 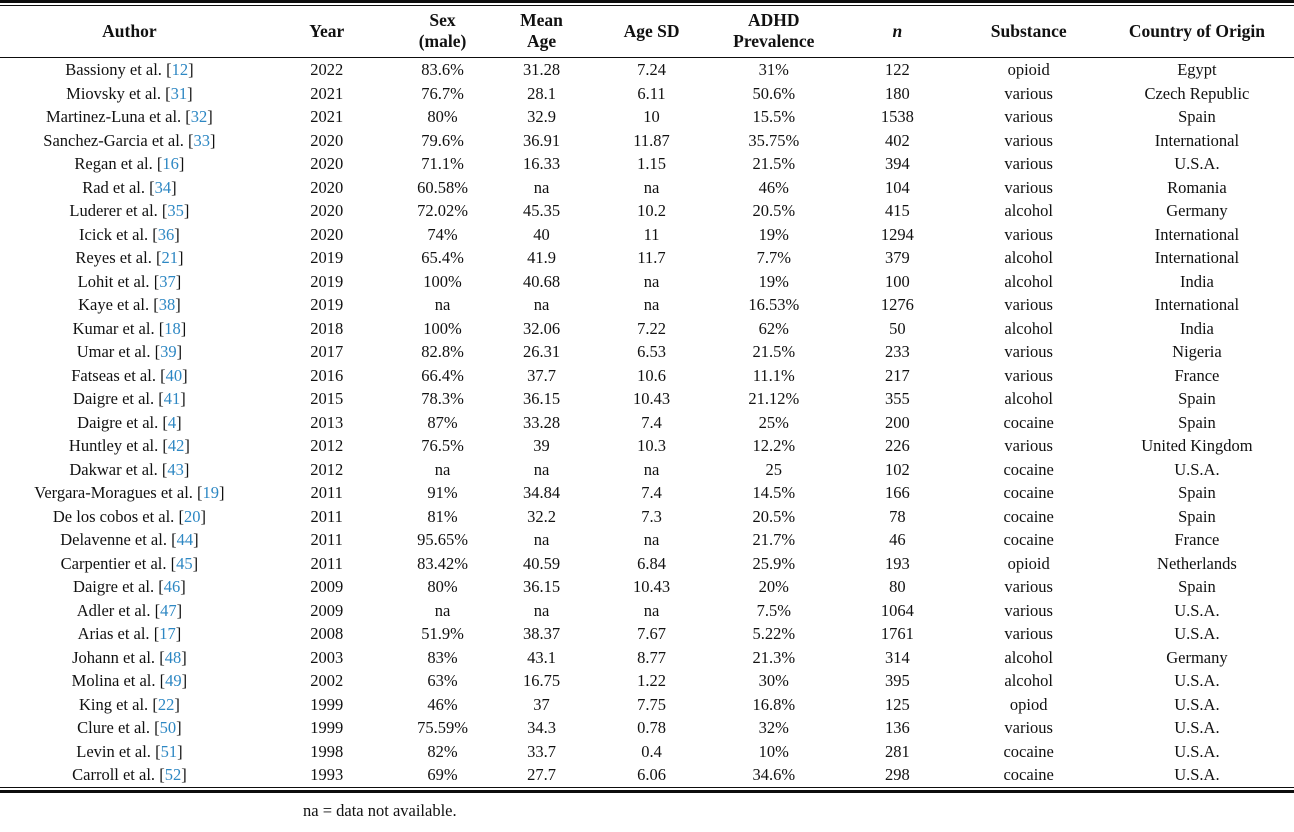 I want to click on citation-link: 36, so click(x=166, y=234).